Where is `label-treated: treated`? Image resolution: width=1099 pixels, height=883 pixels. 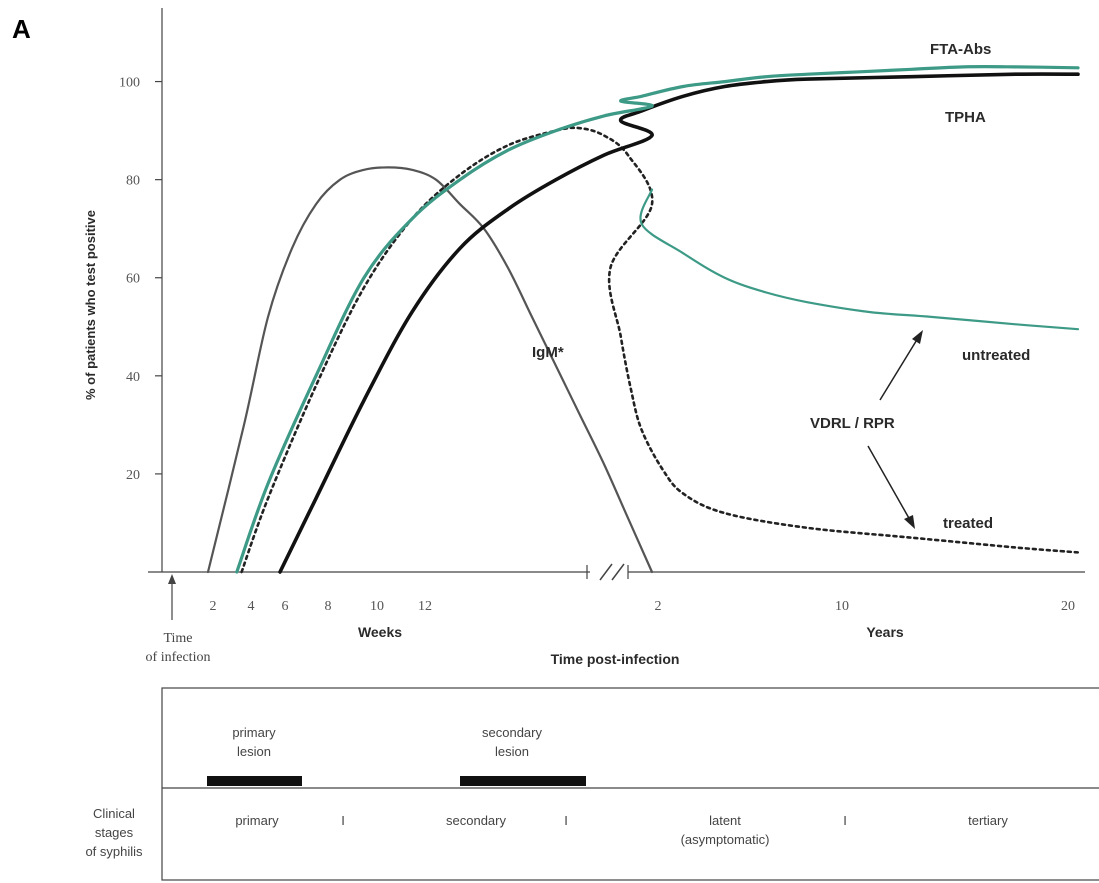 label-treated: treated is located at coordinates (968, 523).